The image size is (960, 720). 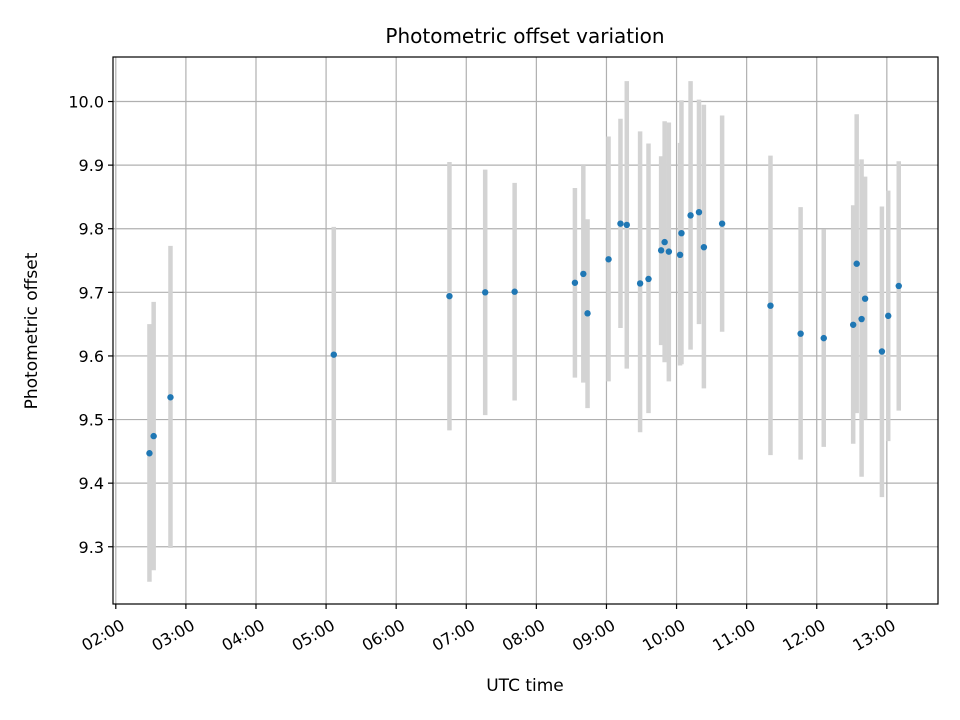 What do you see at coordinates (91, 356) in the screenshot?
I see `y-tick-label: 9.6` at bounding box center [91, 356].